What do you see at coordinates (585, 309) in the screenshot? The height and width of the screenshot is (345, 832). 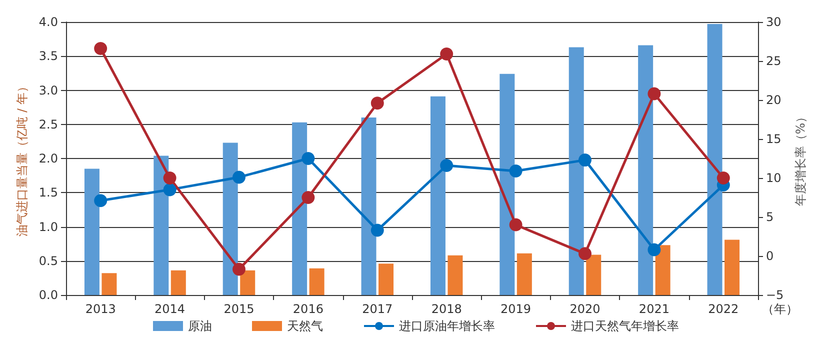 I see `x-tick-label: 2020` at bounding box center [585, 309].